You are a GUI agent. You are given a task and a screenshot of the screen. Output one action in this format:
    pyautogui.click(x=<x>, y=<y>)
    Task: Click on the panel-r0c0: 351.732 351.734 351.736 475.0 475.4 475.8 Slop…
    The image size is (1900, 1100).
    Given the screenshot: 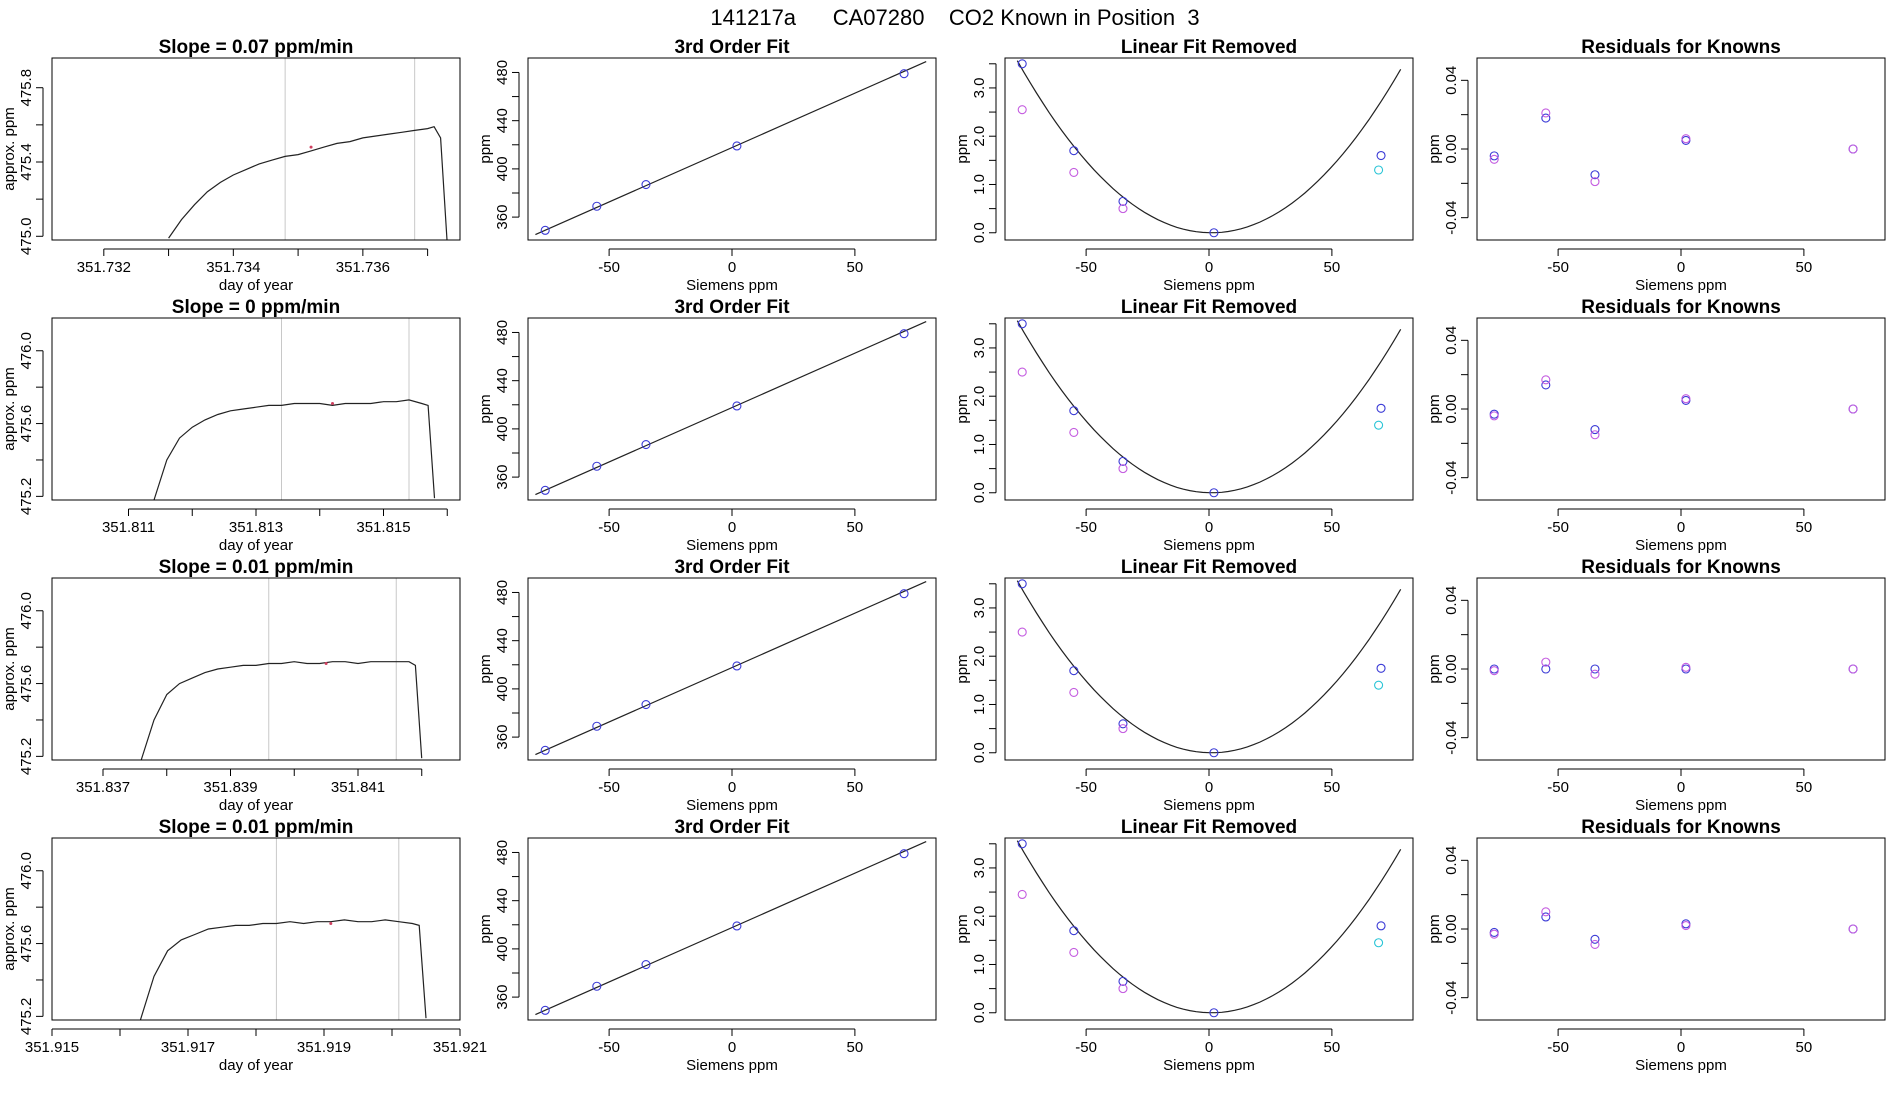 What is the action you would take?
    pyautogui.click(x=231, y=165)
    